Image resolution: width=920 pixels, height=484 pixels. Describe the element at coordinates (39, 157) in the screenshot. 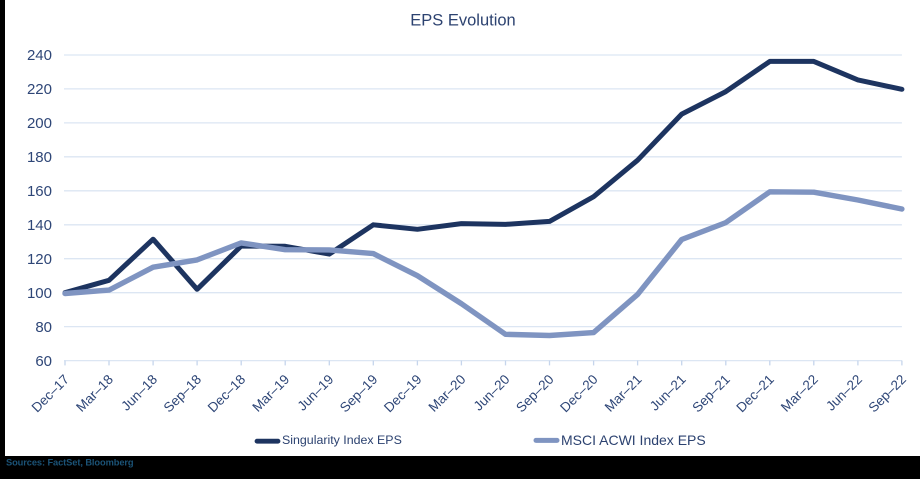

I see `svg-text: 180` at that location.